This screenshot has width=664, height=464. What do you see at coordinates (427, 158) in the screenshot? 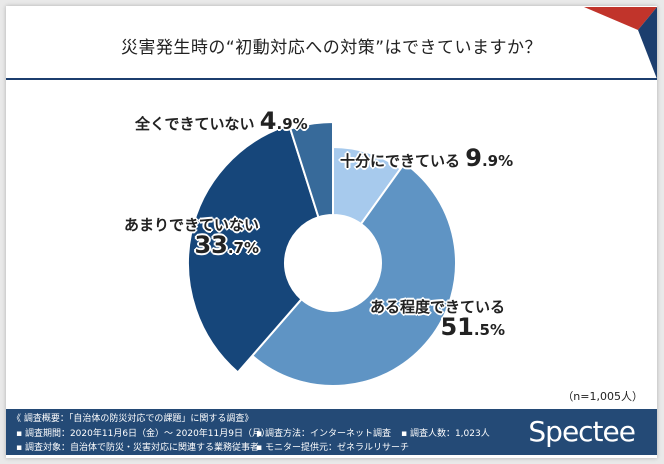
I see `label-fully: 十分にできている 9.9%` at bounding box center [427, 158].